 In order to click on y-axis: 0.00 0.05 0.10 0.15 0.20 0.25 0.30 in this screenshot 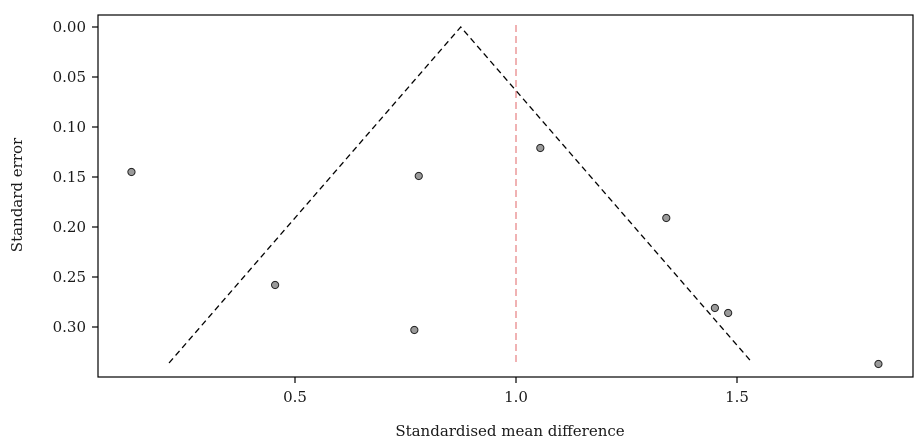, I will do `click(75, 177)`.